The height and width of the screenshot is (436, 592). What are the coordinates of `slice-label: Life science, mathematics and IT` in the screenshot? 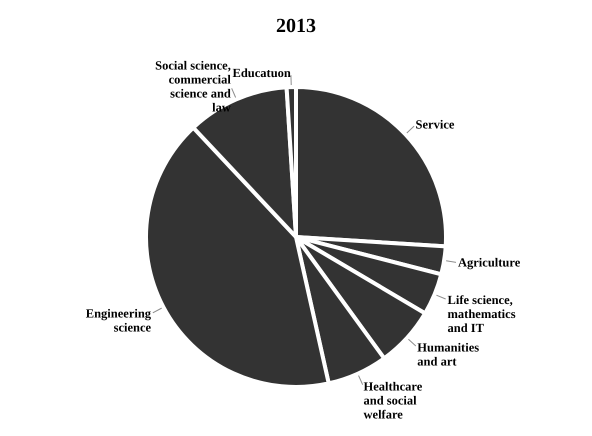 It's located at (482, 313).